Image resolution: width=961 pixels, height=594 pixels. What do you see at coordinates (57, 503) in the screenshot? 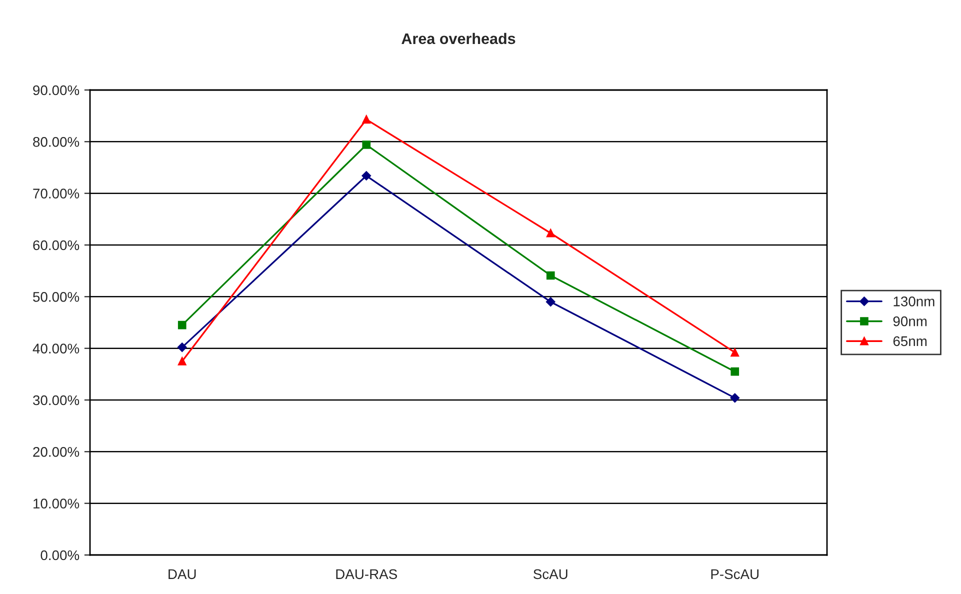
I see `y-tick-label: 10.00%` at bounding box center [57, 503].